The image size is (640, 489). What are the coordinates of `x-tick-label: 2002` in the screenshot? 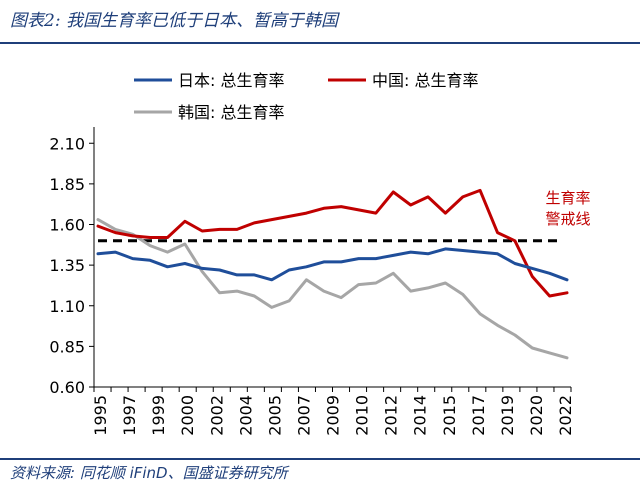 It's located at (216, 415).